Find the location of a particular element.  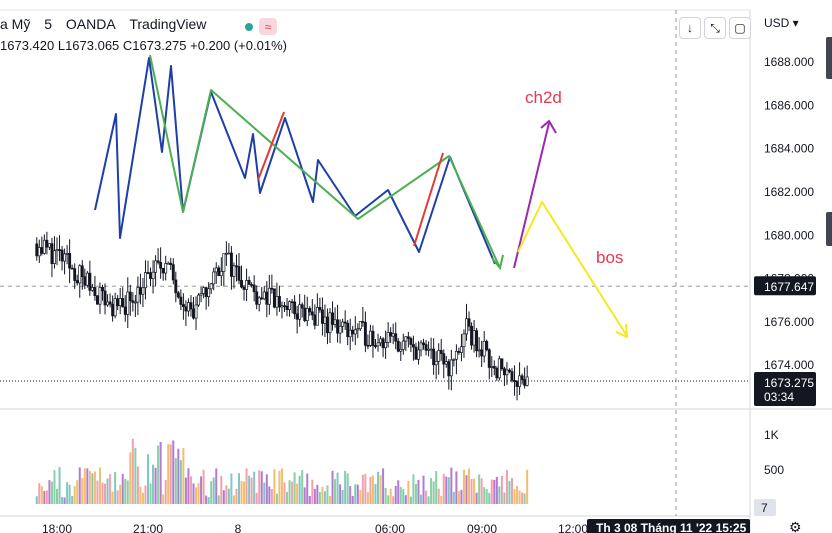

last-price-box is located at coordinates (785, 388).